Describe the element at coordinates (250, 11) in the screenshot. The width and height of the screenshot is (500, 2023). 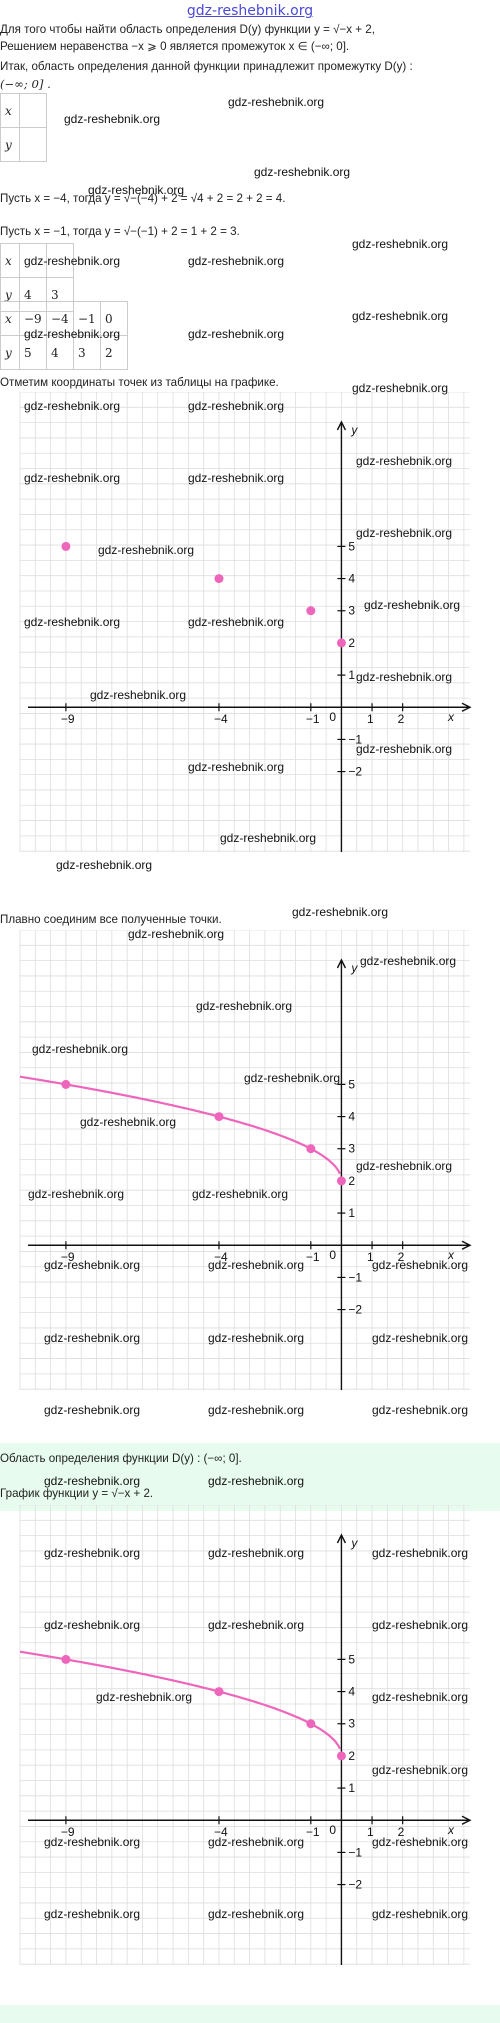
I see `site-title-link: gdz-reshebnik.org` at that location.